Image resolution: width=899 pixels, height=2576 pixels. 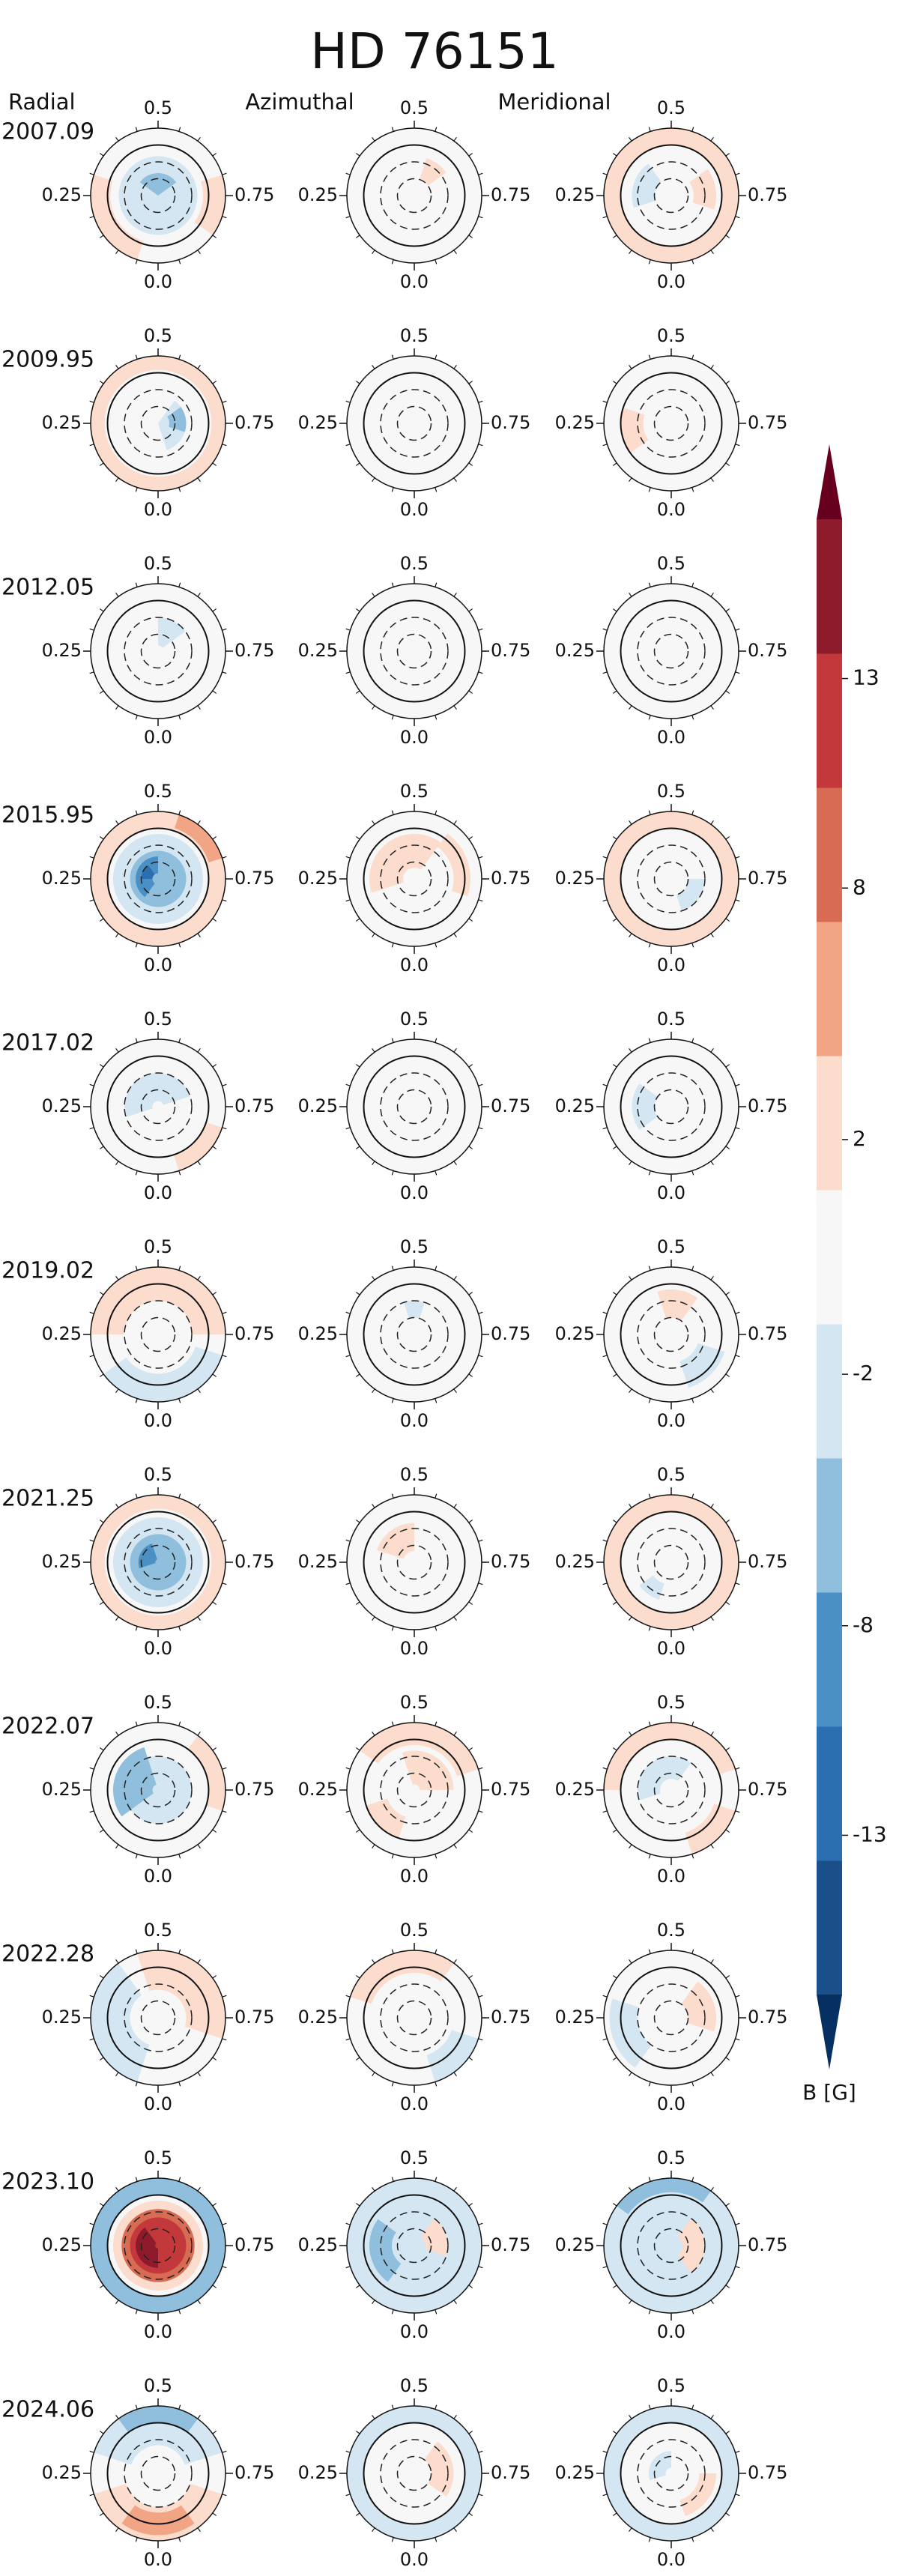 I want to click on colorbar-tick-label: -2, so click(x=863, y=1373).